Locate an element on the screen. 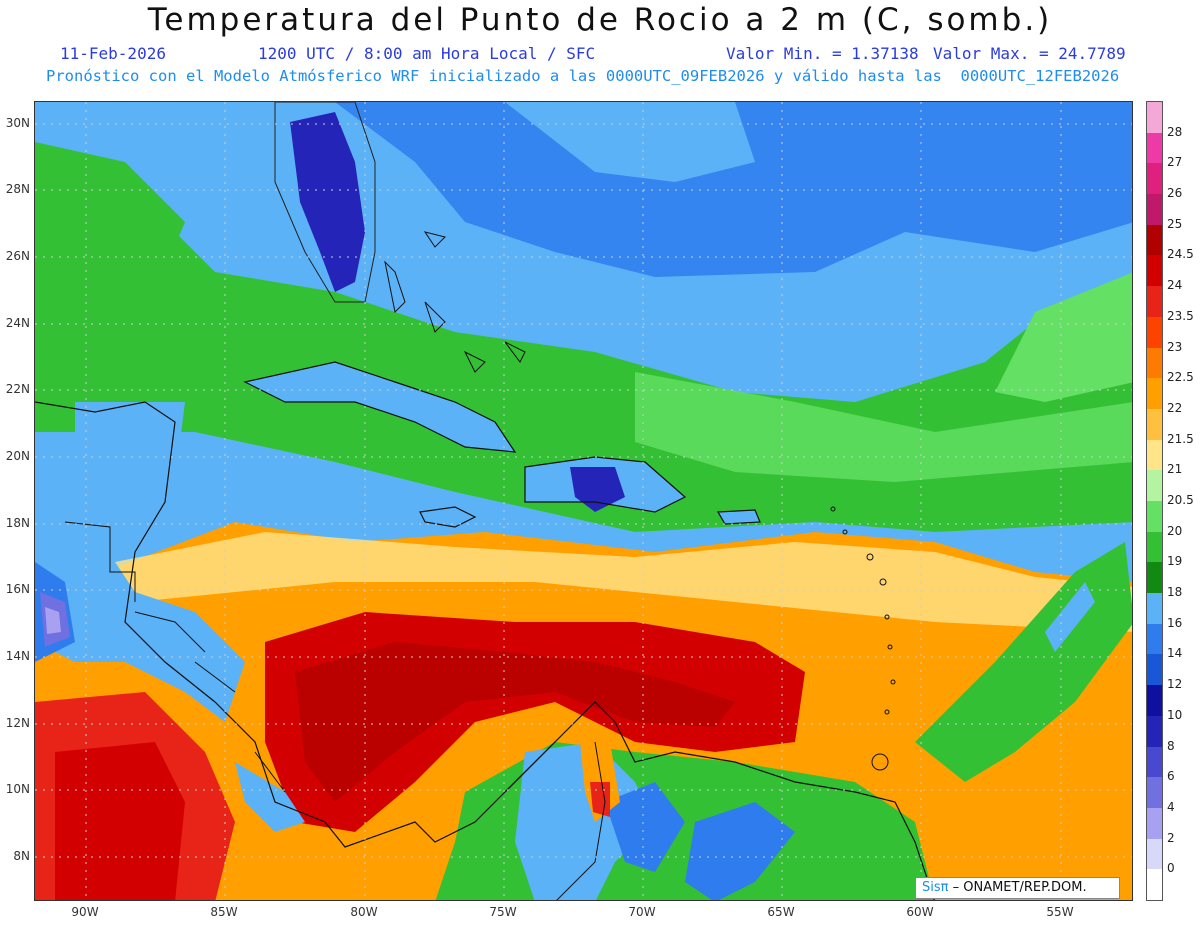  colorbar is located at coordinates (1154, 501).